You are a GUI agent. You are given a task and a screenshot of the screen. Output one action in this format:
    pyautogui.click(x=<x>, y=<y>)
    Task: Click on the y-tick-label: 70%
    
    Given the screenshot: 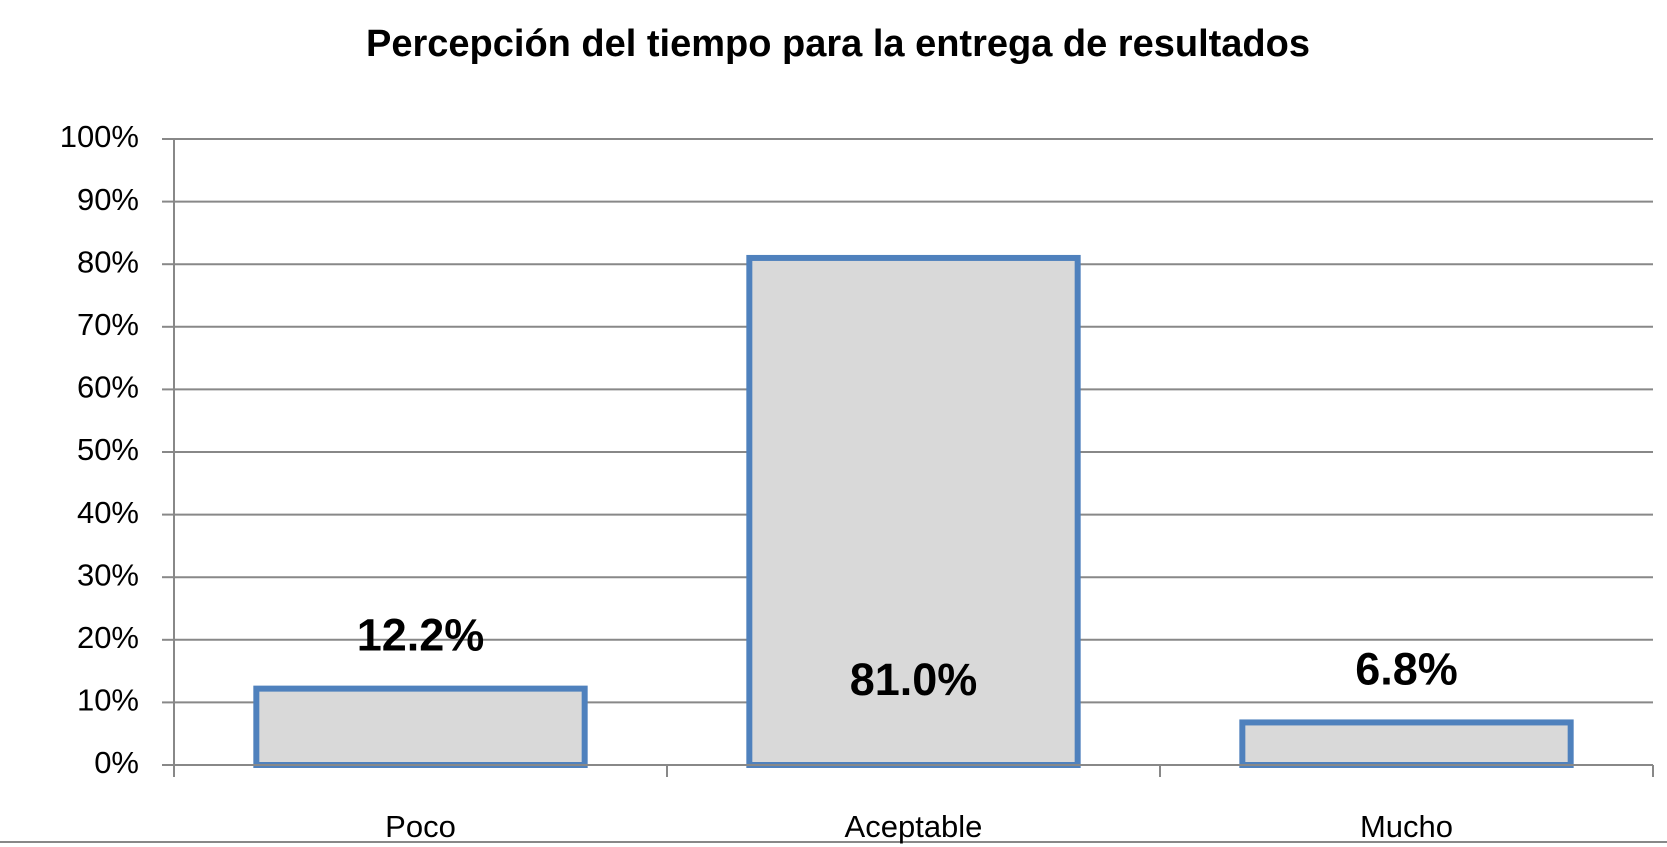 What is the action you would take?
    pyautogui.click(x=108, y=324)
    